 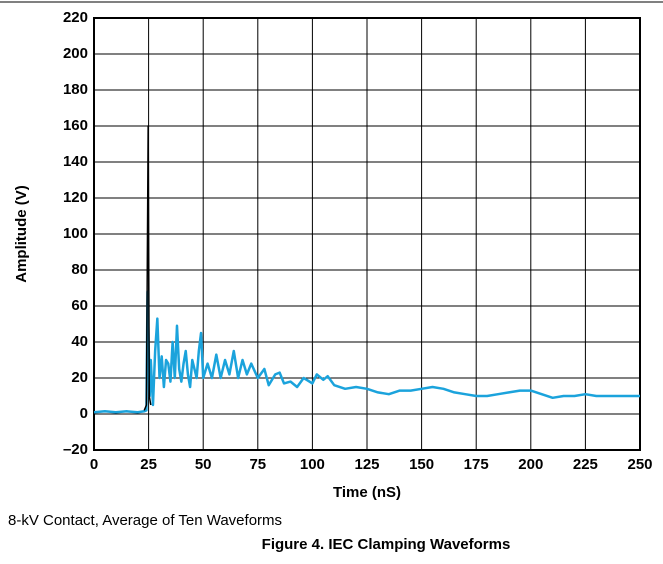 I want to click on x-tick-label: 0, so click(x=94, y=464).